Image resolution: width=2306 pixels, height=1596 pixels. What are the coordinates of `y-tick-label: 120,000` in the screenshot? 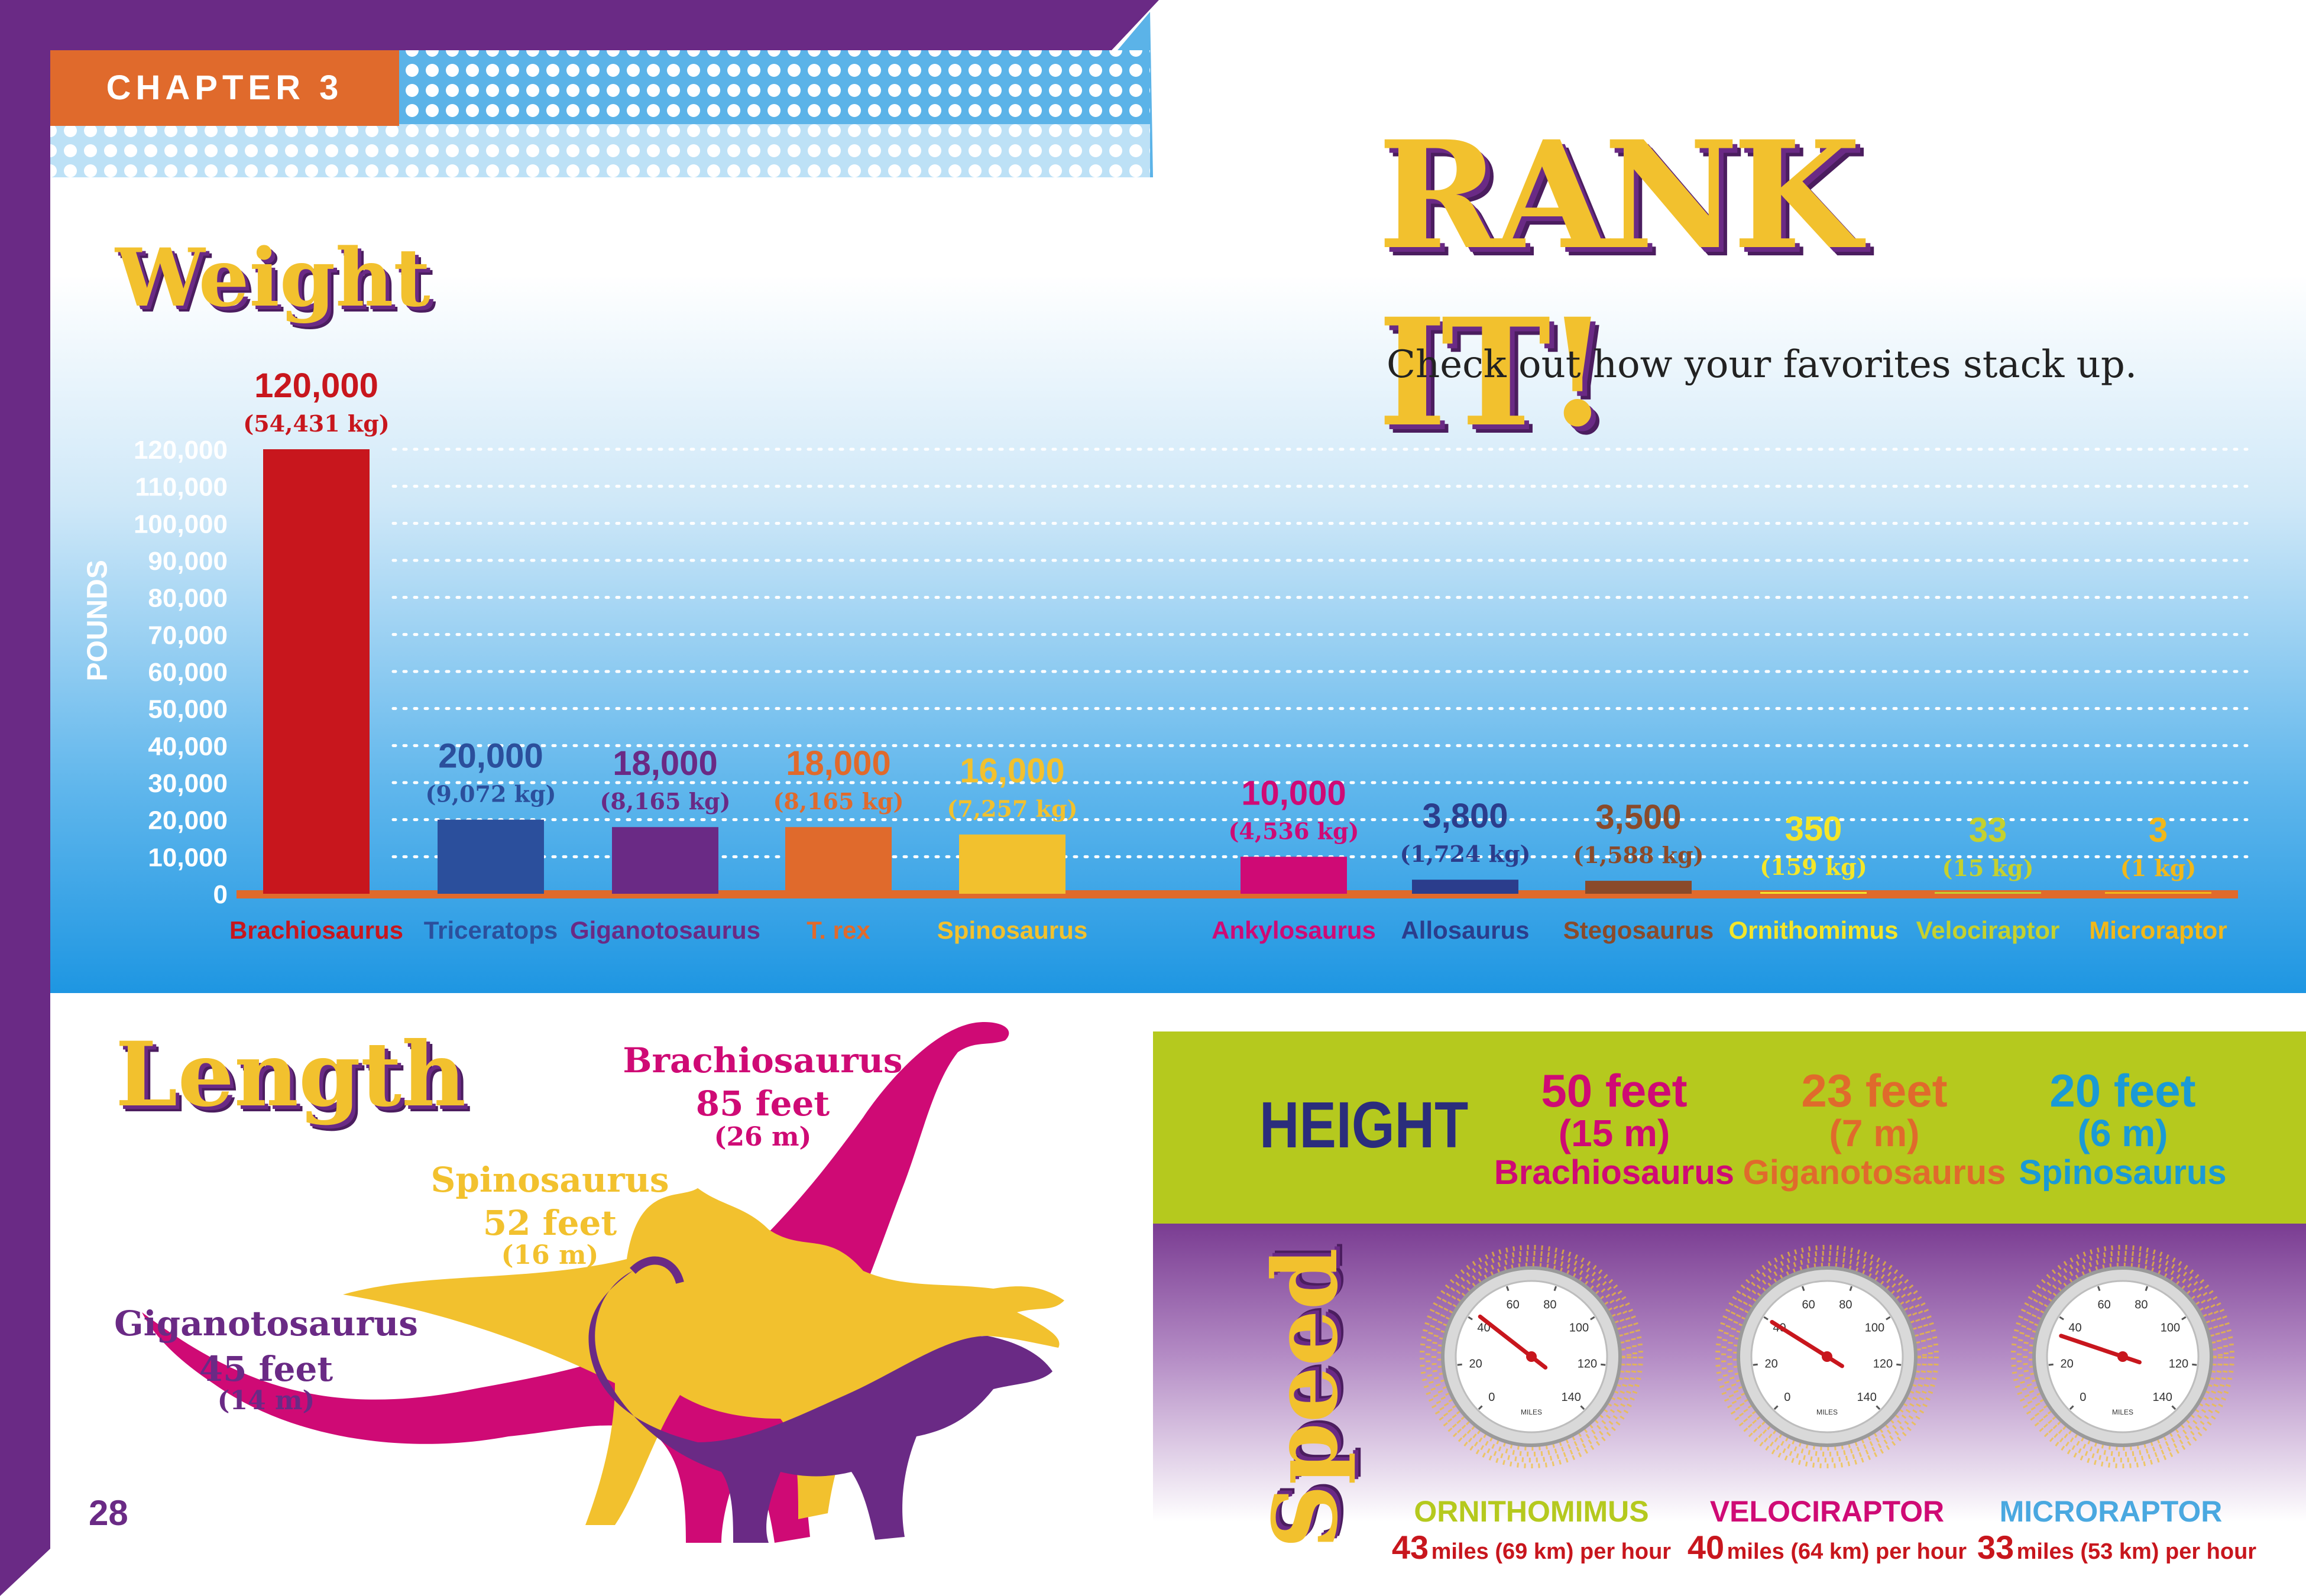 It's located at (181, 451).